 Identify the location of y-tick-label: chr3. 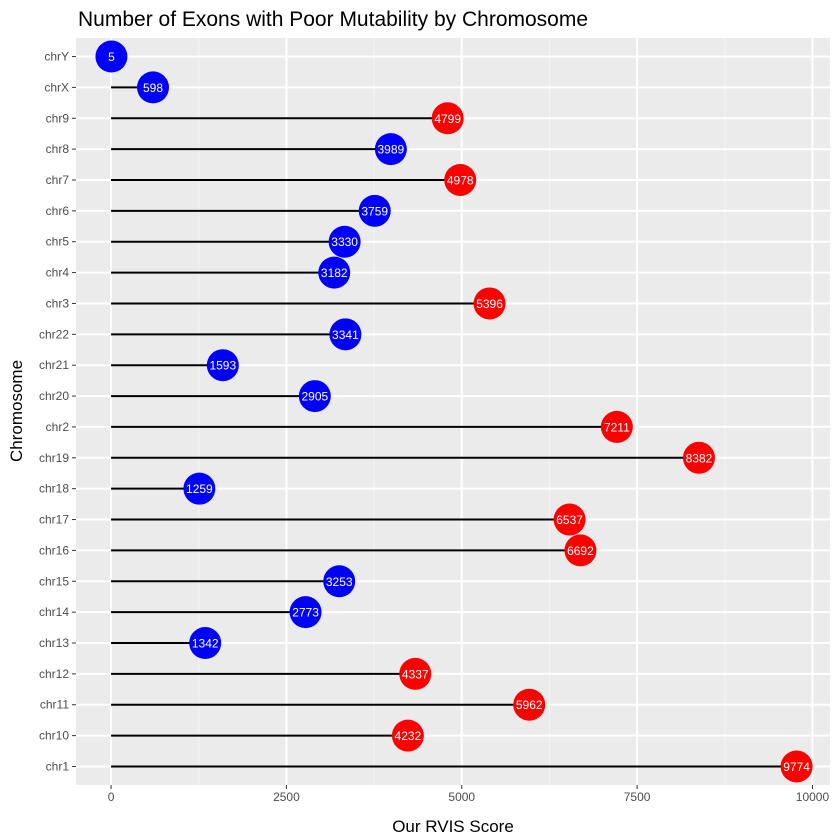
(58, 303).